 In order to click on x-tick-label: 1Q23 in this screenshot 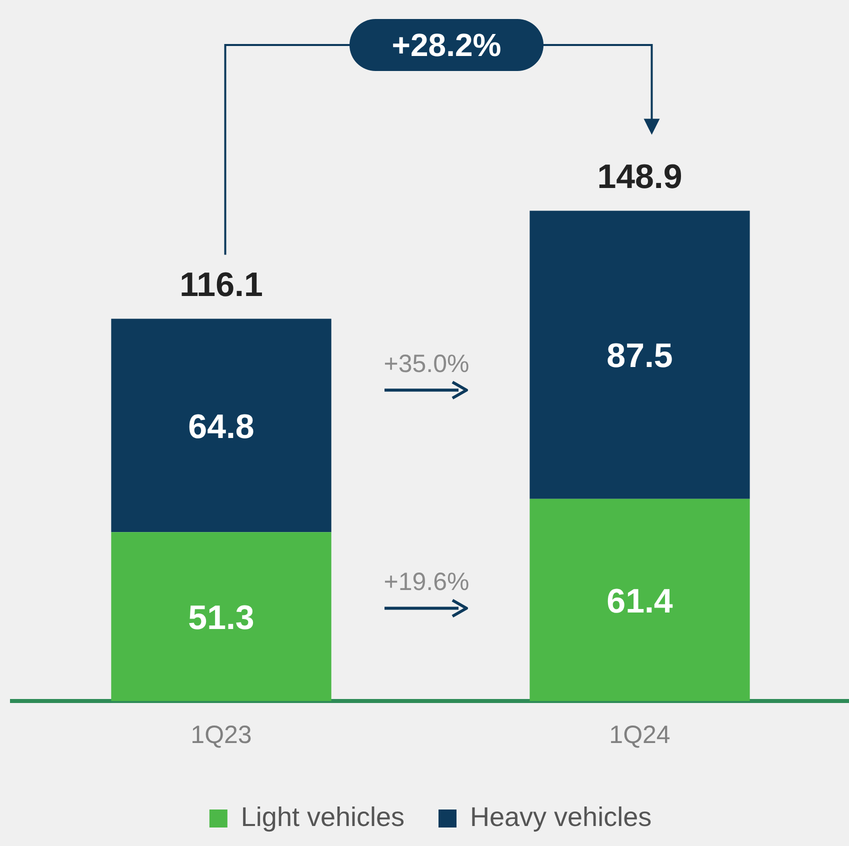, I will do `click(221, 734)`.